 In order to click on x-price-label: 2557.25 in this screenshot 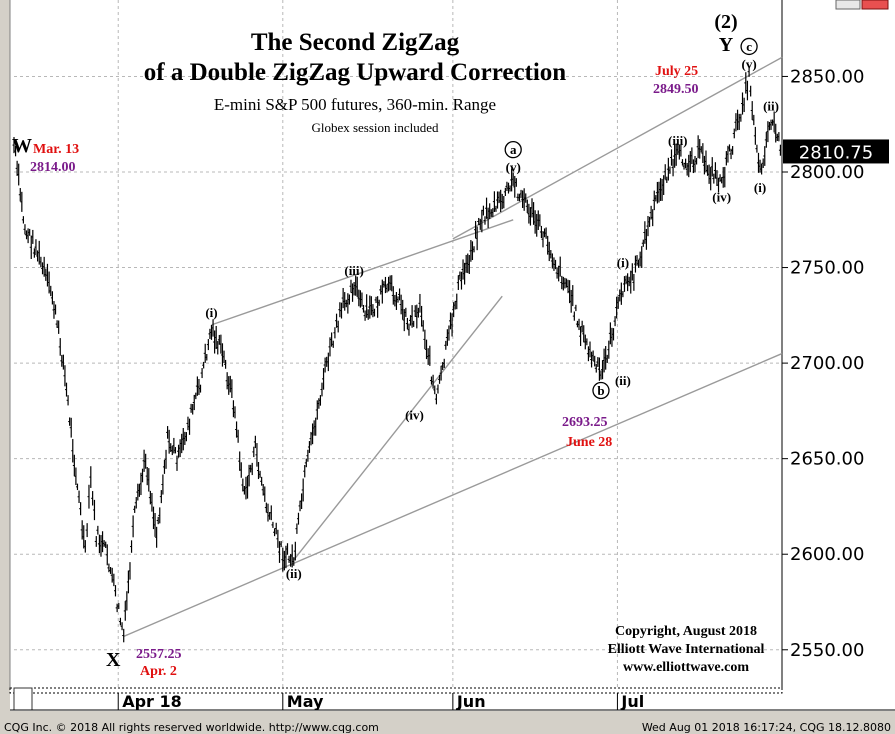, I will do `click(159, 654)`.